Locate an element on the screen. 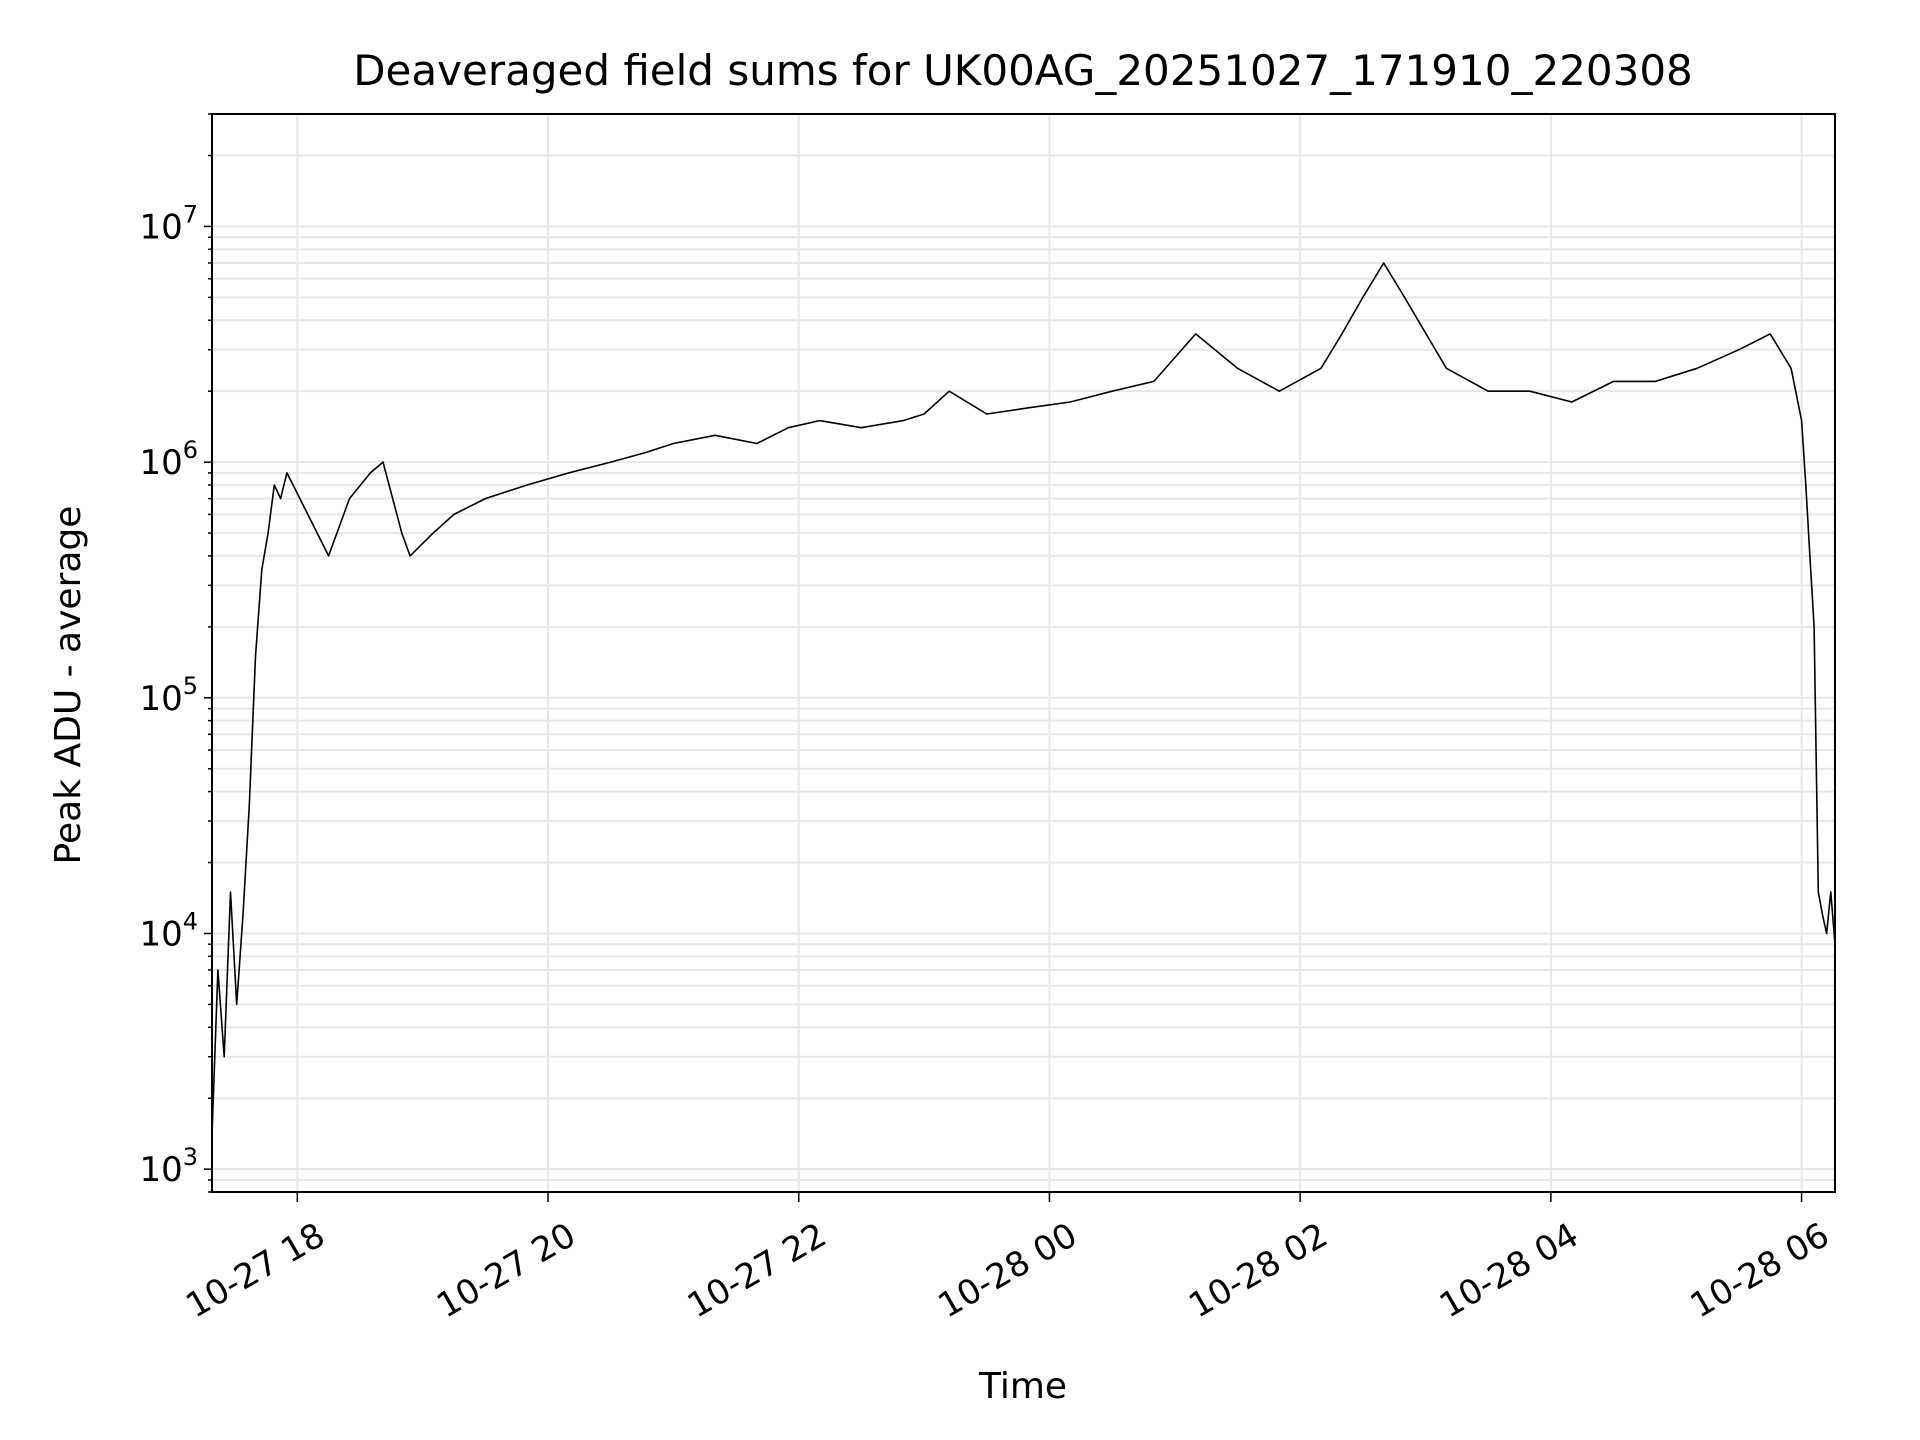  y-tick-label: 10⁷ is located at coordinates (168, 223).